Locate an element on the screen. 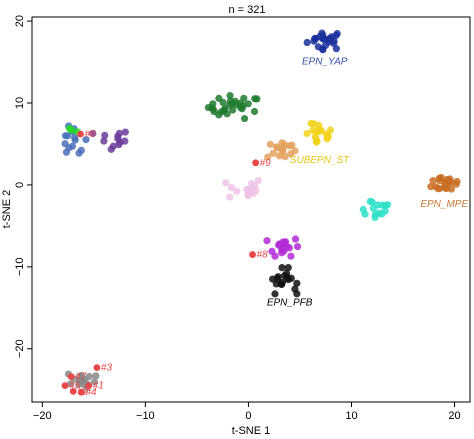 The image size is (474, 439). point-label: #7 is located at coordinates (81, 377).